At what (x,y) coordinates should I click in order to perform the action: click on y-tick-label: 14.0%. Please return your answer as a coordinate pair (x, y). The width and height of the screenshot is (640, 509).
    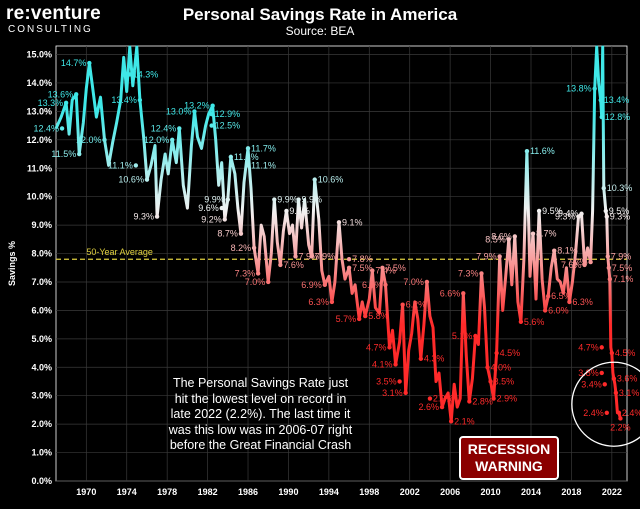
    Looking at the image, I should click on (39, 83).